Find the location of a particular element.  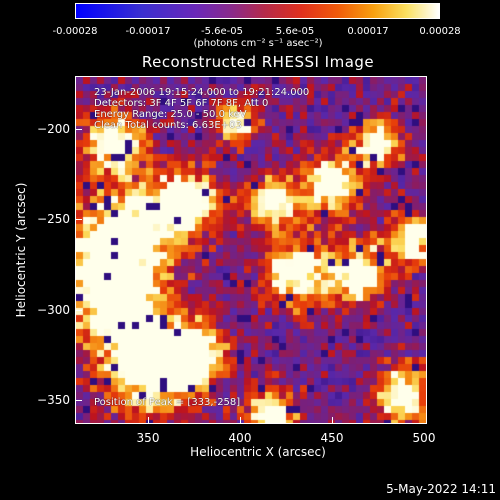

x-tick-label: 450 is located at coordinates (332, 438).